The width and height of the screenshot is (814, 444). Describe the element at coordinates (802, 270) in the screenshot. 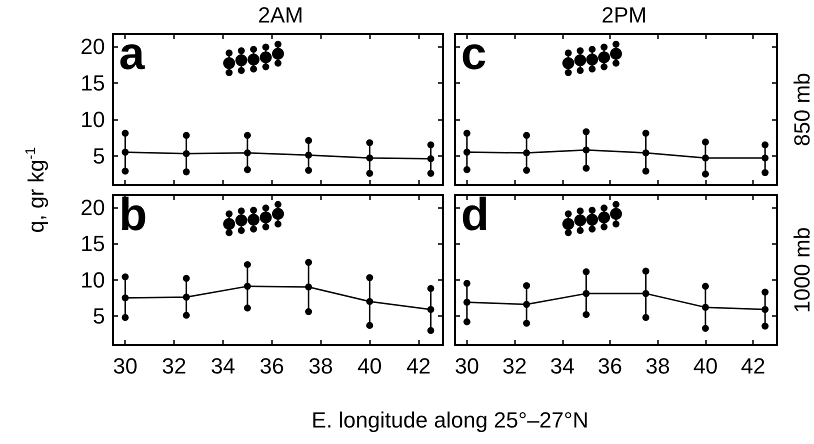

I see `y2-axis-title: 1000 mb` at that location.